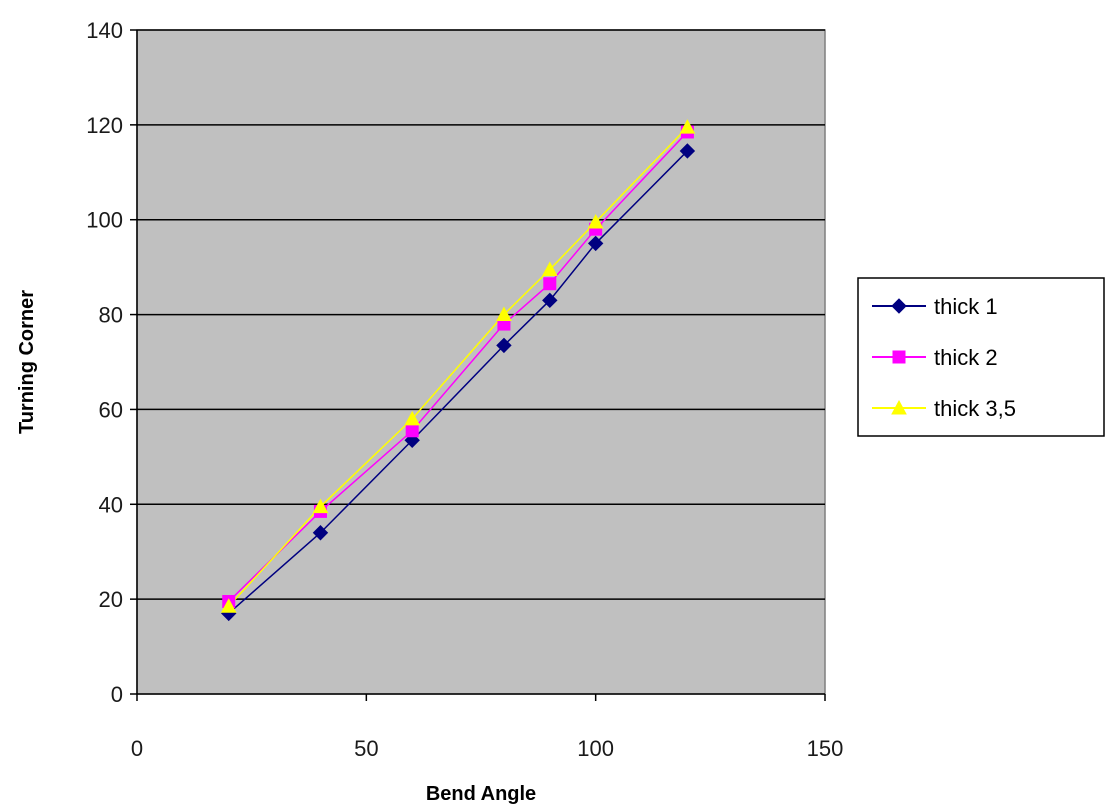  What do you see at coordinates (137, 748) in the screenshot?
I see `x-tick-label: 0` at bounding box center [137, 748].